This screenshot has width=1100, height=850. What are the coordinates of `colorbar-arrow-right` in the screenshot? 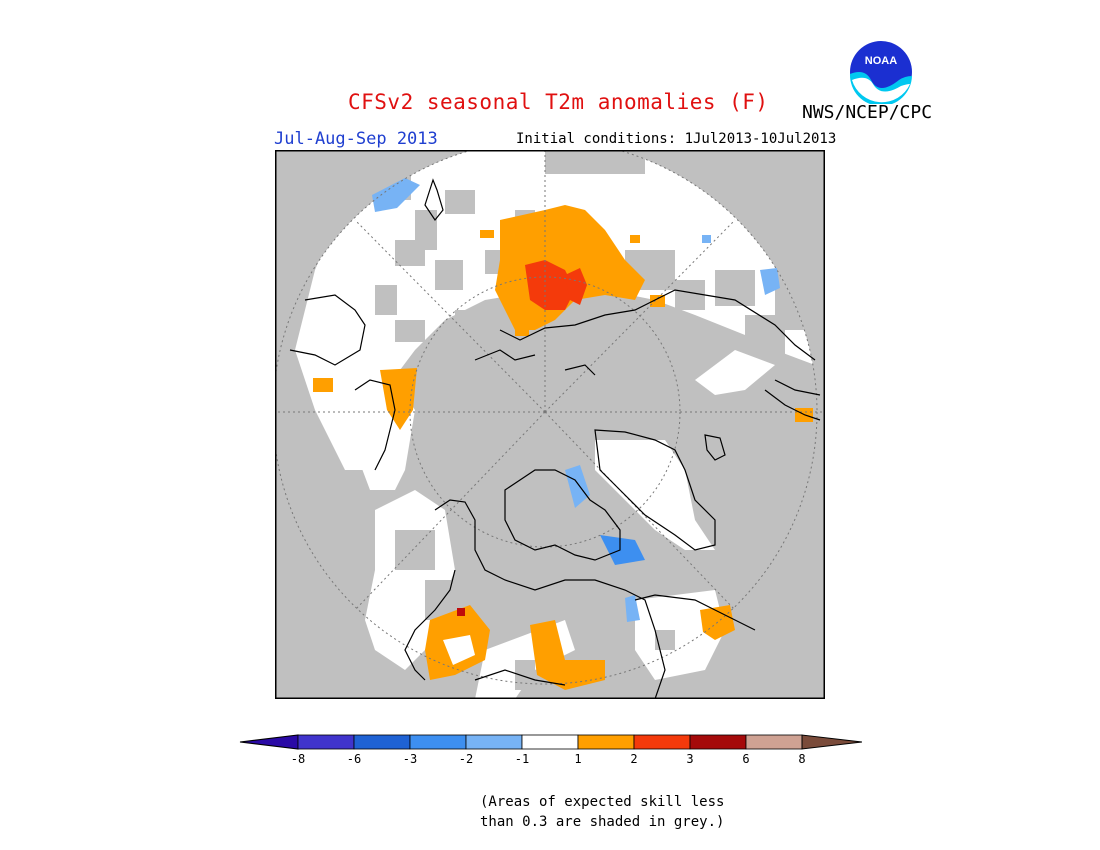 It's located at (831, 742).